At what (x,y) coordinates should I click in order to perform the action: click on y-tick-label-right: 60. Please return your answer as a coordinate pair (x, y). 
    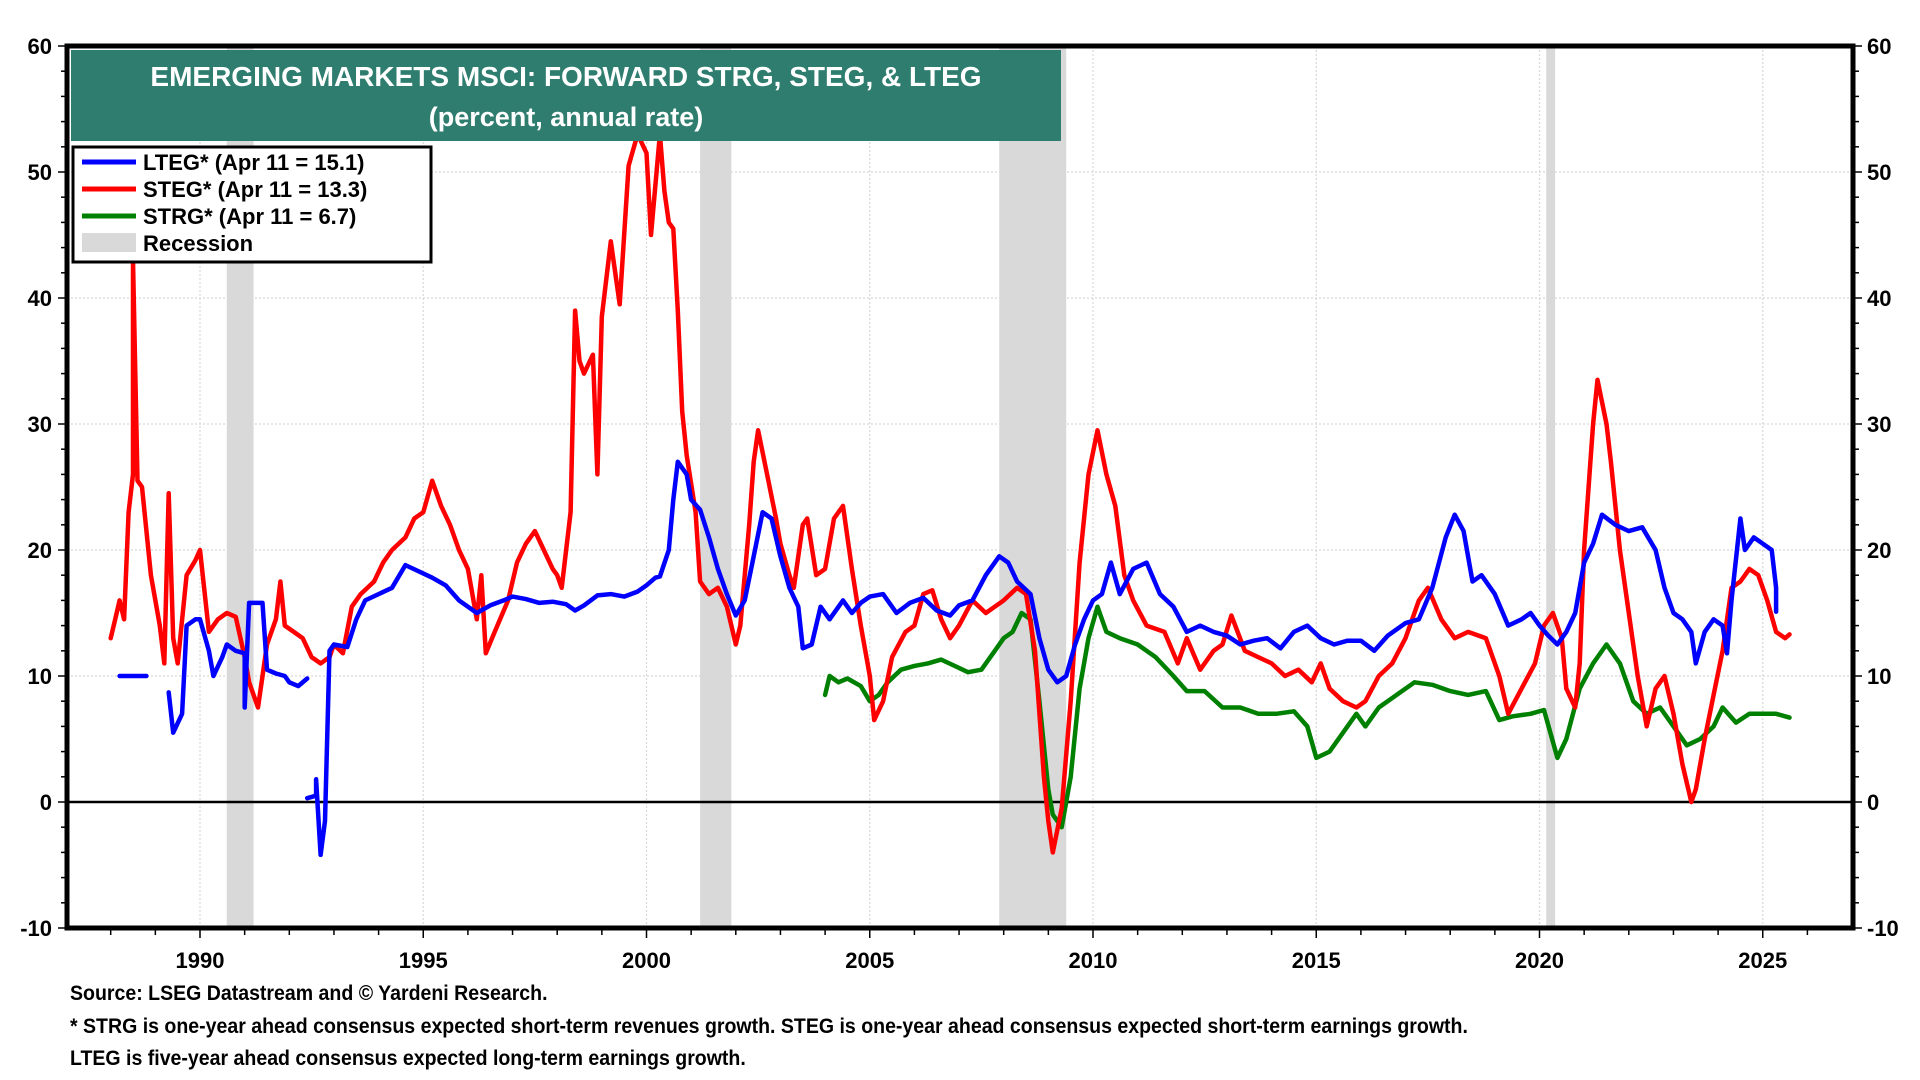
    Looking at the image, I should click on (1879, 46).